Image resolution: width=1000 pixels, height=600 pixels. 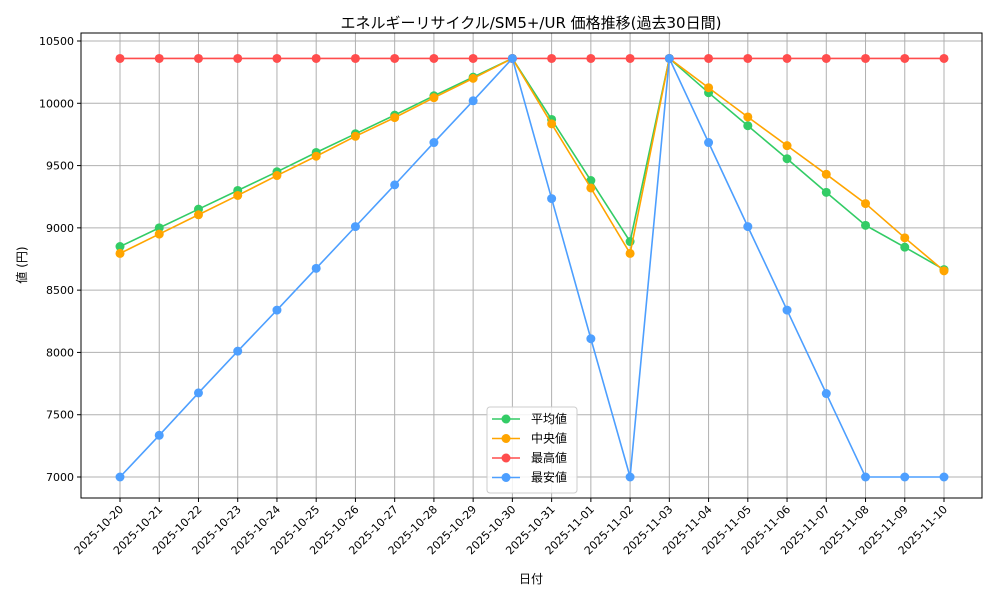 I want to click on y-tick-label: 8500, so click(x=60, y=290).